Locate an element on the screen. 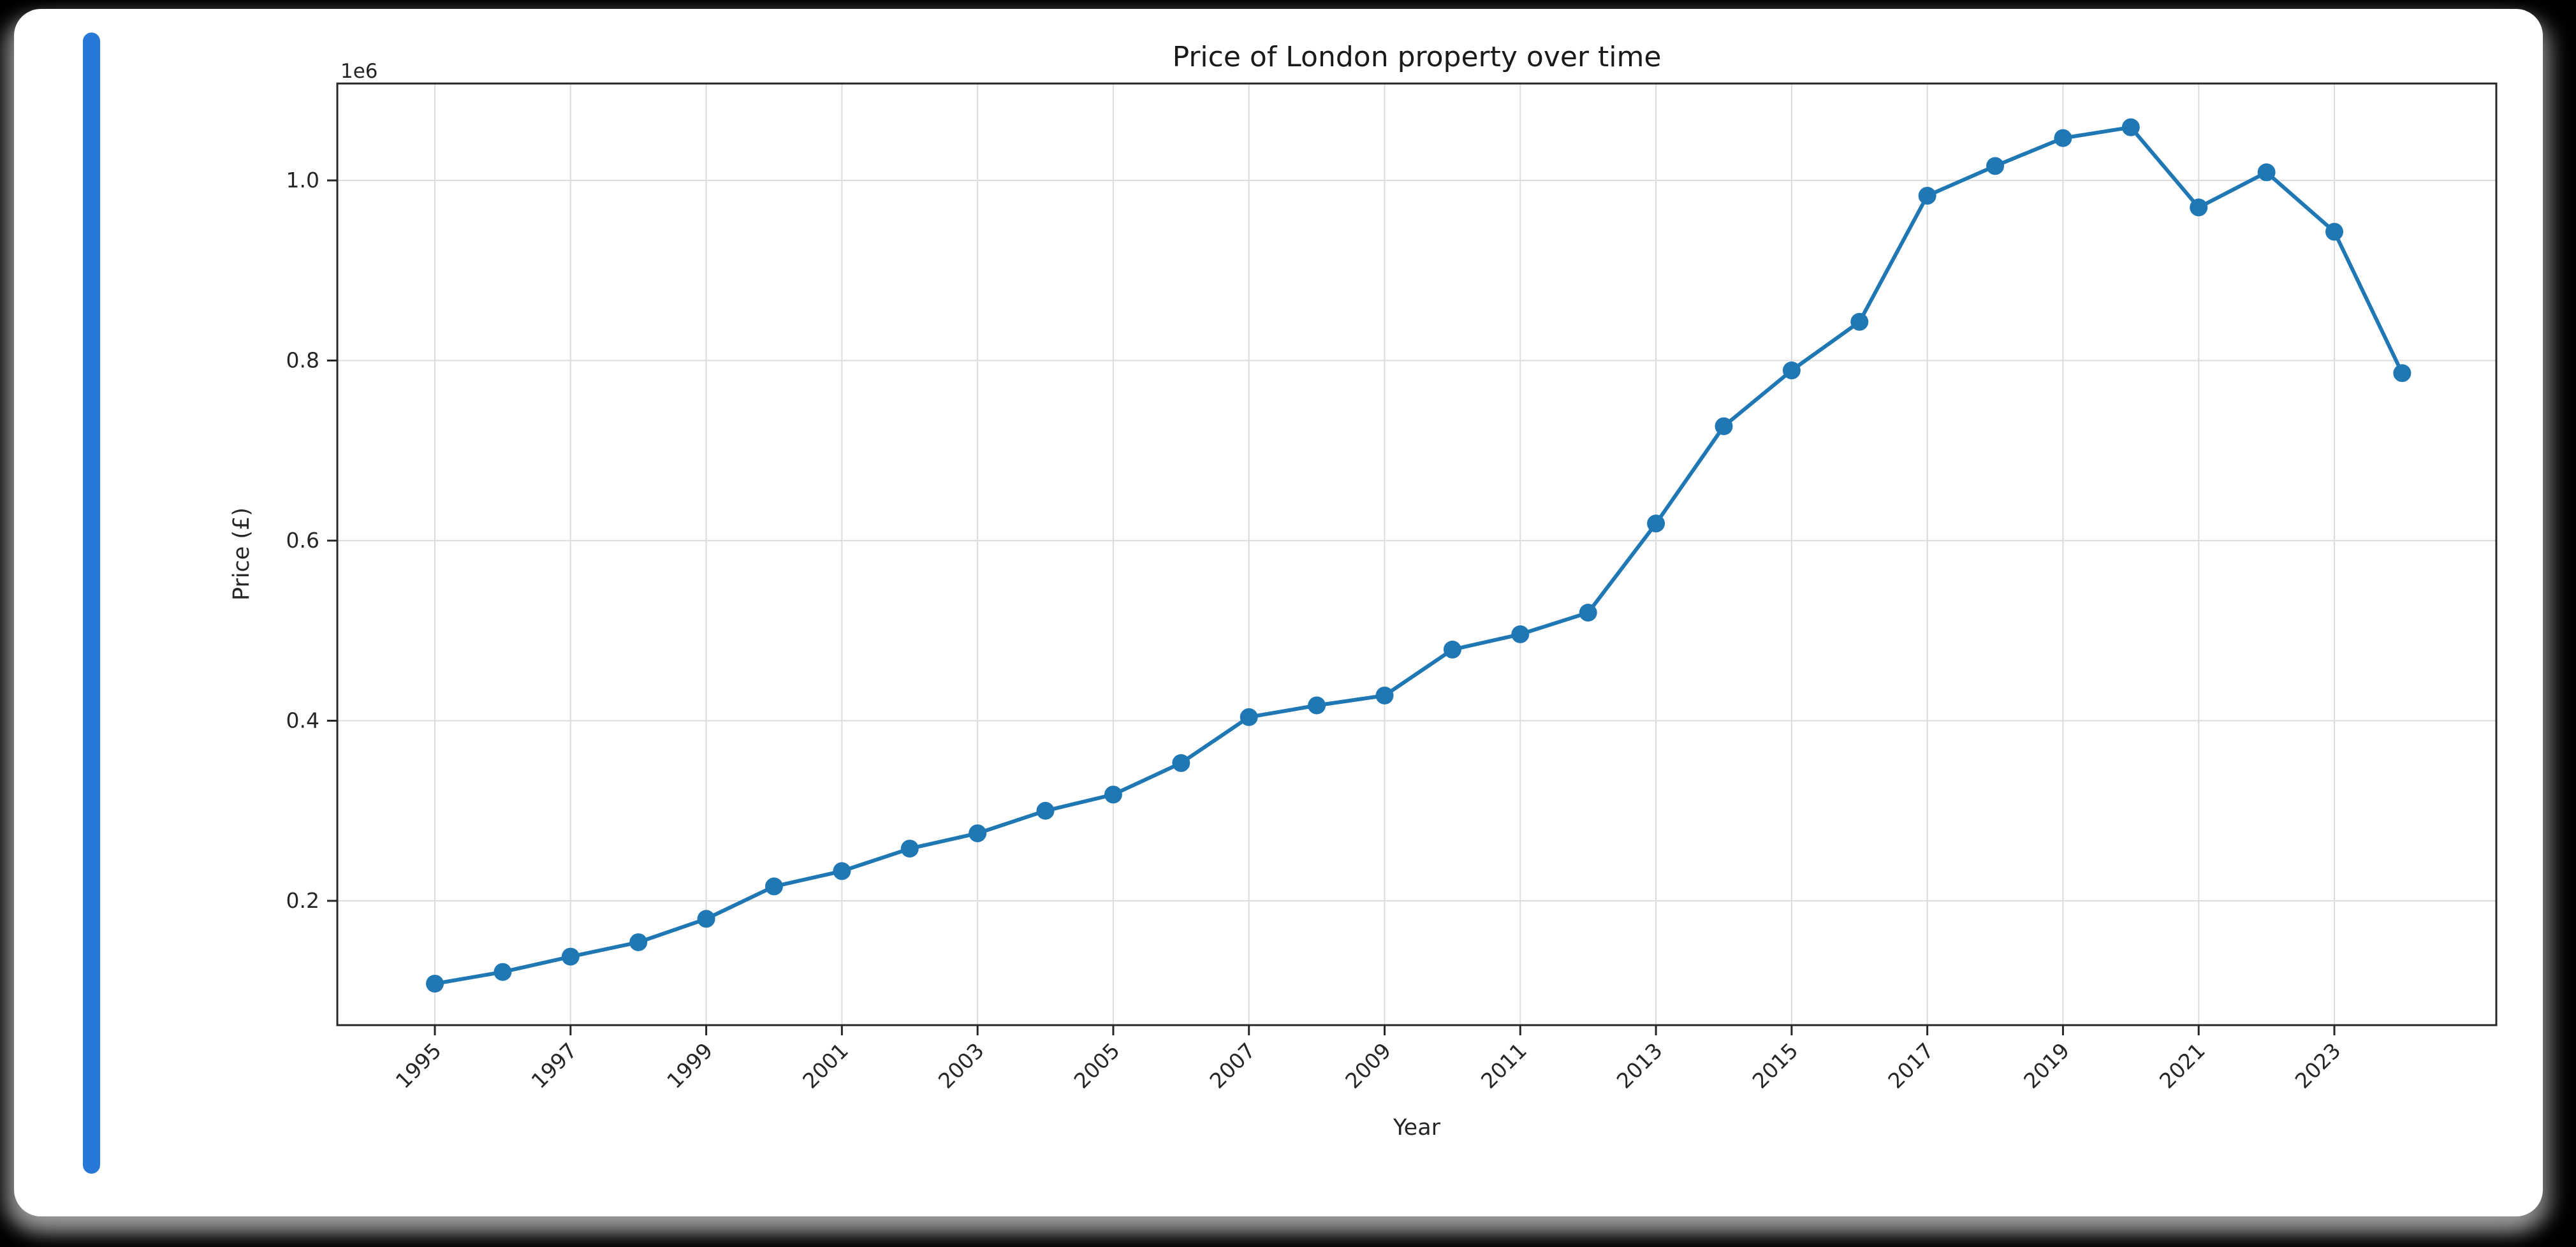 The width and height of the screenshot is (2576, 1247). x-tick-label: 2011 is located at coordinates (1504, 1065).